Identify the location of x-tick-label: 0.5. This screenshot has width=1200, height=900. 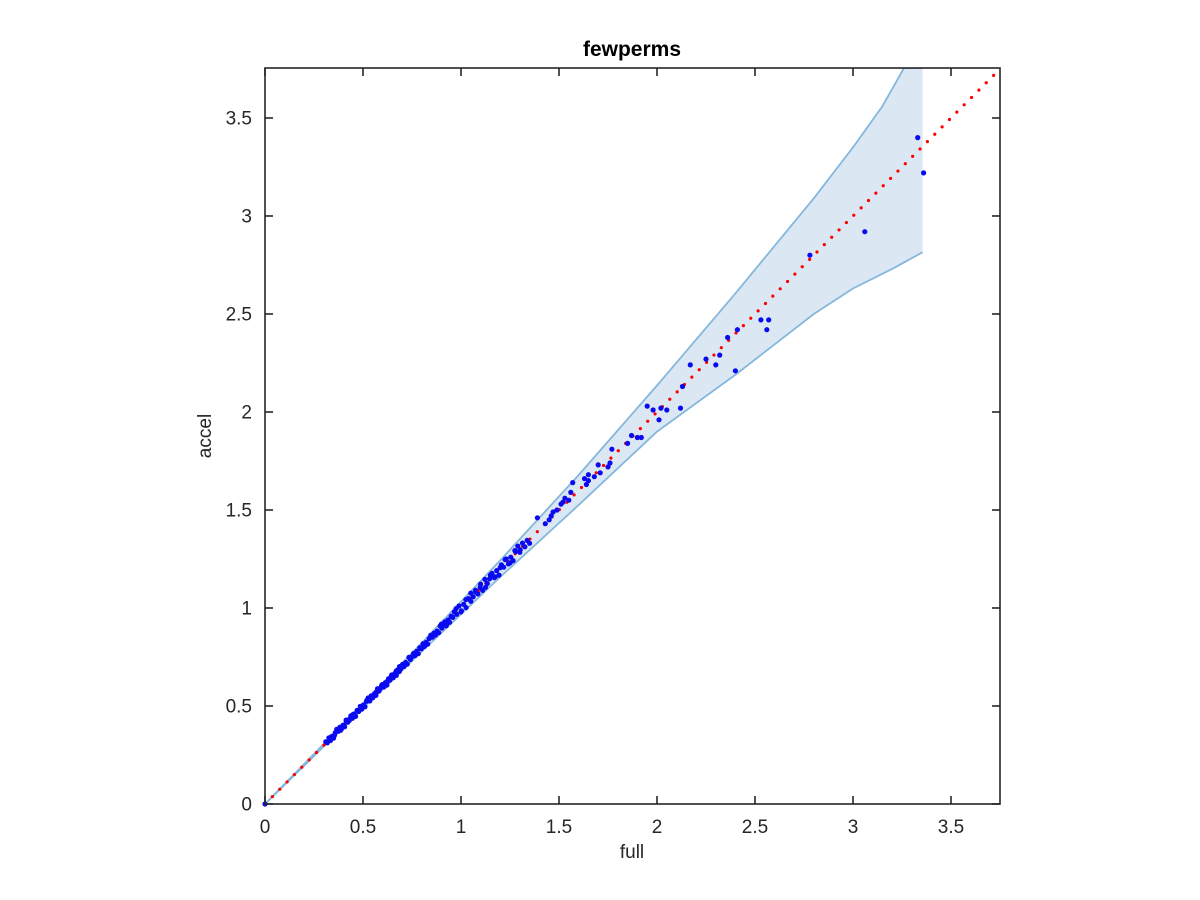
(363, 827).